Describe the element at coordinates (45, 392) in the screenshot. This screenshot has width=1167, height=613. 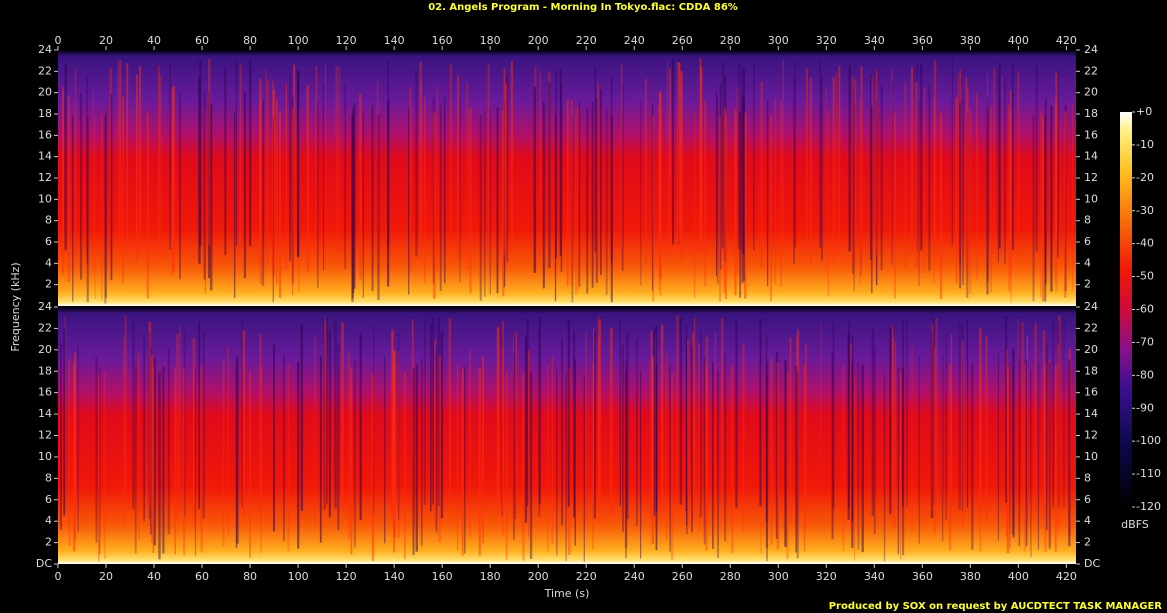
I see `y-tick-label: 16` at that location.